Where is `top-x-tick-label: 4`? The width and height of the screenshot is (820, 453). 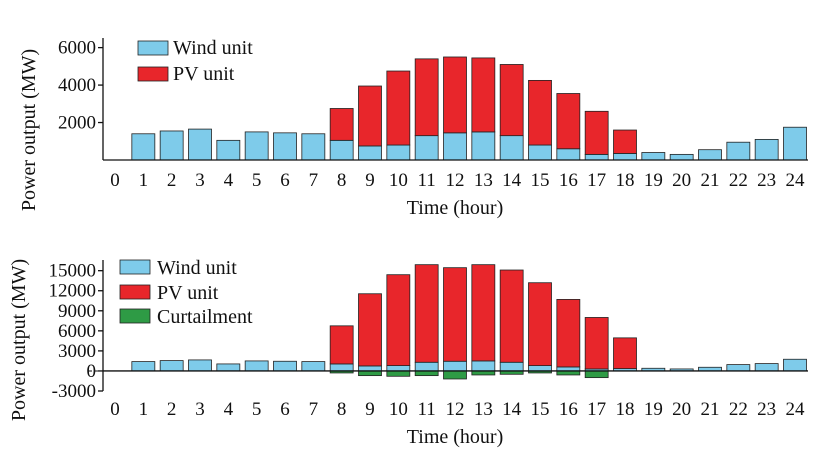 top-x-tick-label: 4 is located at coordinates (229, 180).